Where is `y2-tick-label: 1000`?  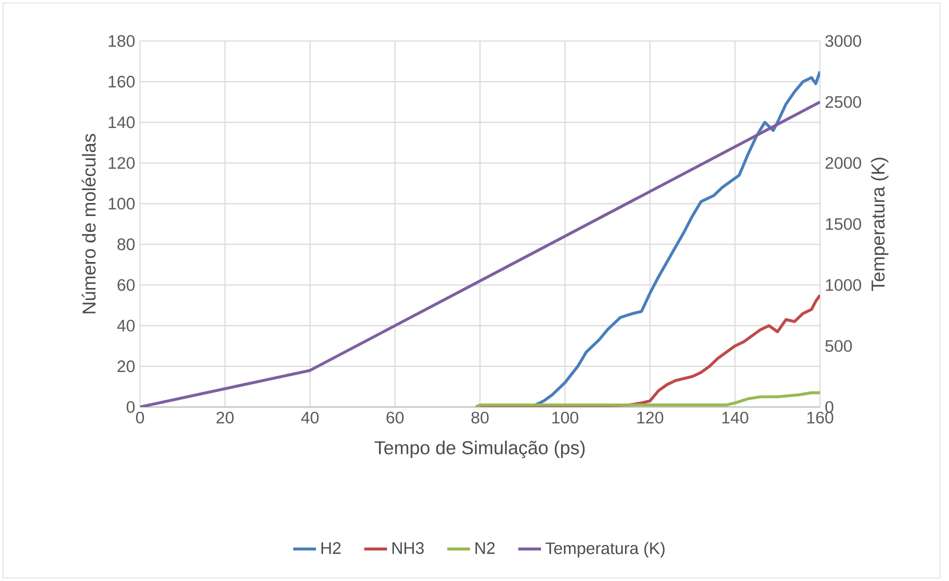
y2-tick-label: 1000 is located at coordinates (844, 285).